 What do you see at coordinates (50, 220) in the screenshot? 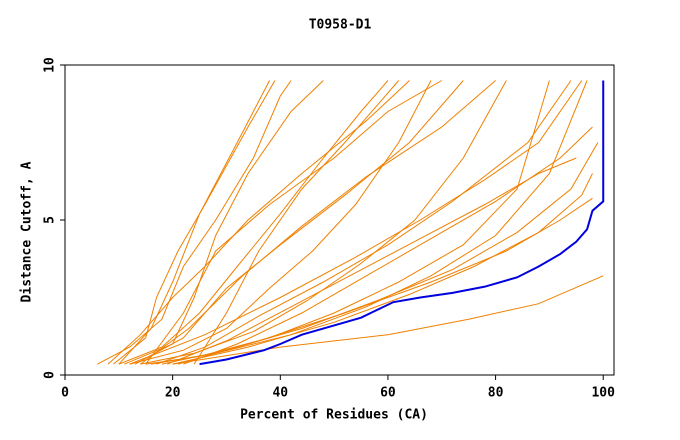
I see `y-tick-label: 5` at bounding box center [50, 220].